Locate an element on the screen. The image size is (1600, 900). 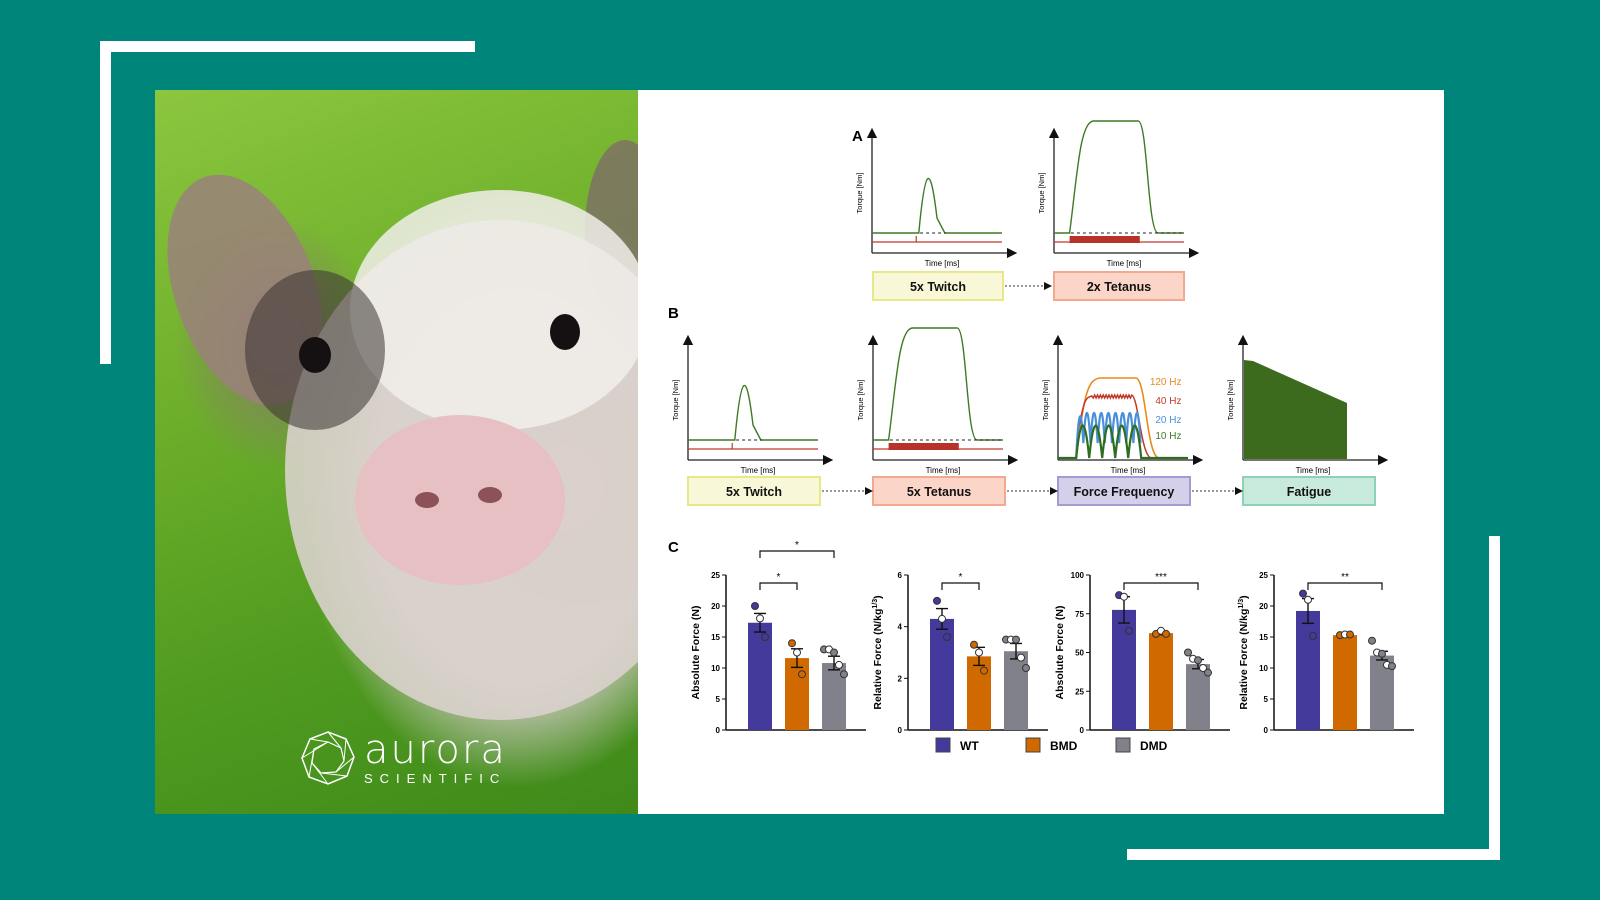
bar-dmd is located at coordinates (1016, 690).